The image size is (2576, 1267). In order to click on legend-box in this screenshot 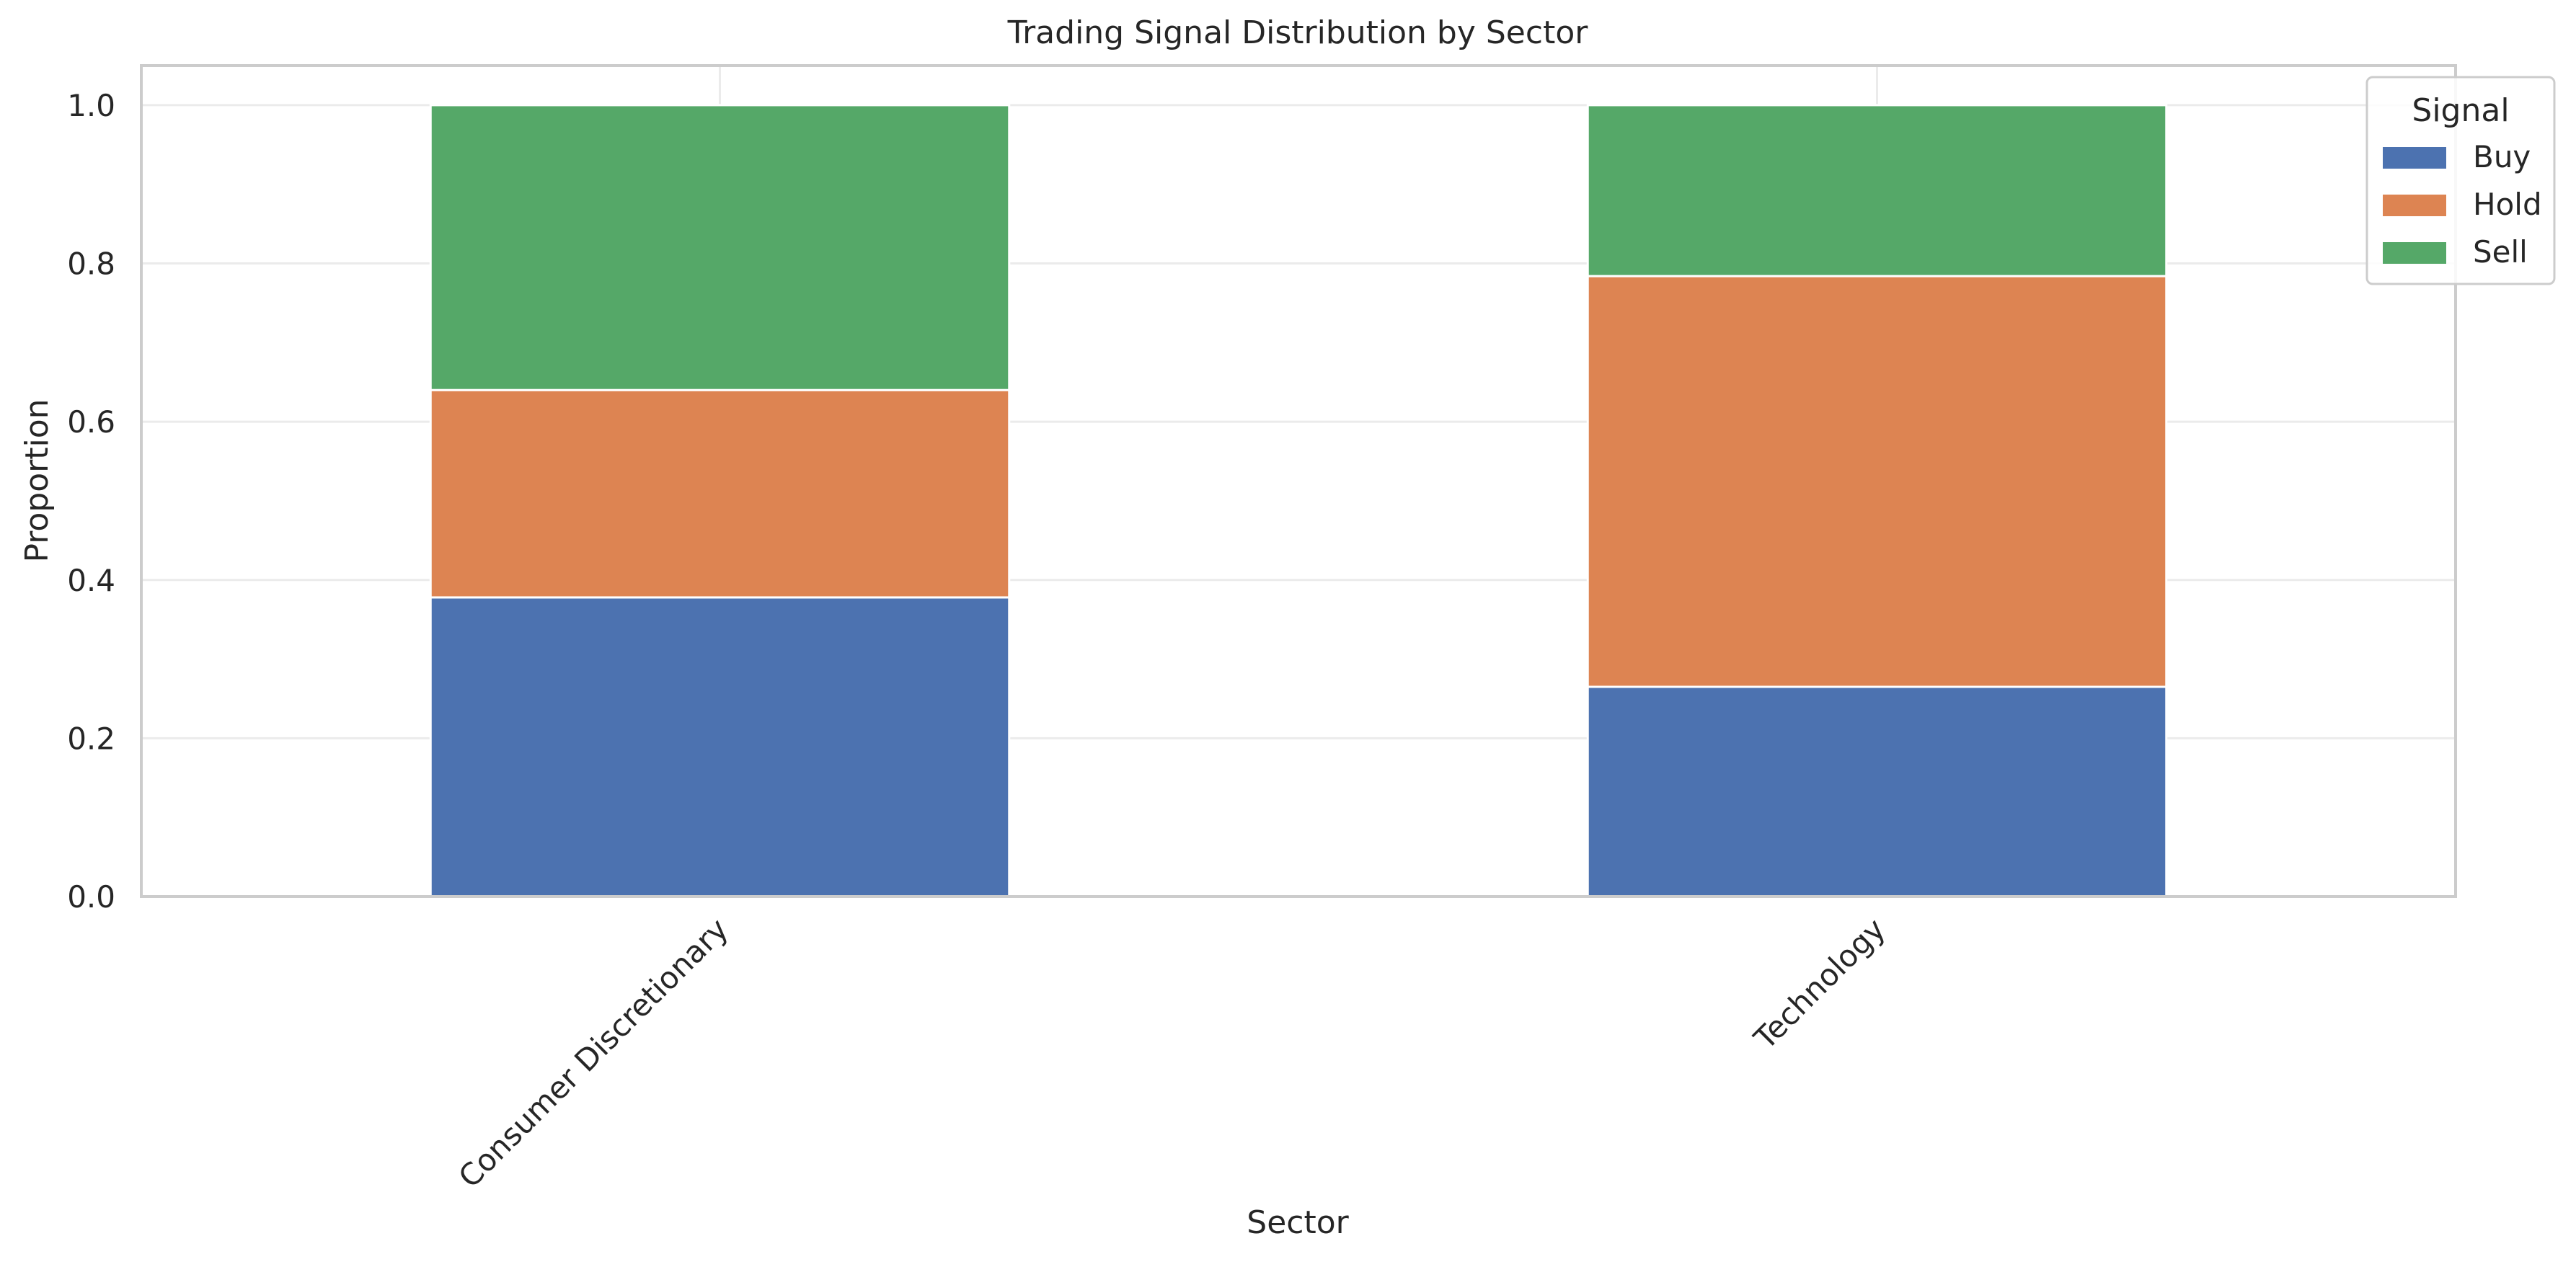, I will do `click(2460, 180)`.